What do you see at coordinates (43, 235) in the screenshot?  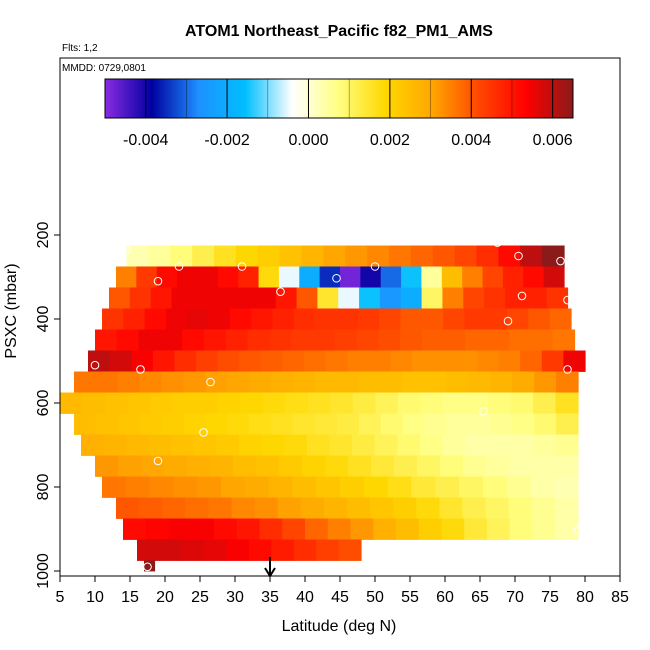 I see `y-tick-label: 200` at bounding box center [43, 235].